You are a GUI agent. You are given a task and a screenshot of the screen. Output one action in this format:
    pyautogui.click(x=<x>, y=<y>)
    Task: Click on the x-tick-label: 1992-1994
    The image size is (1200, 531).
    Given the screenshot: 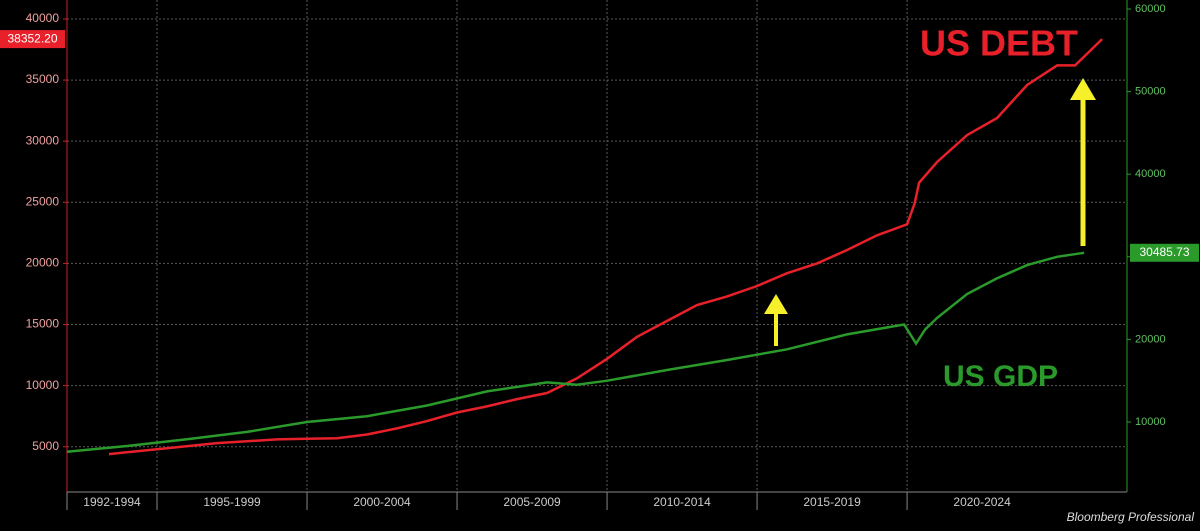 What is the action you would take?
    pyautogui.click(x=112, y=502)
    